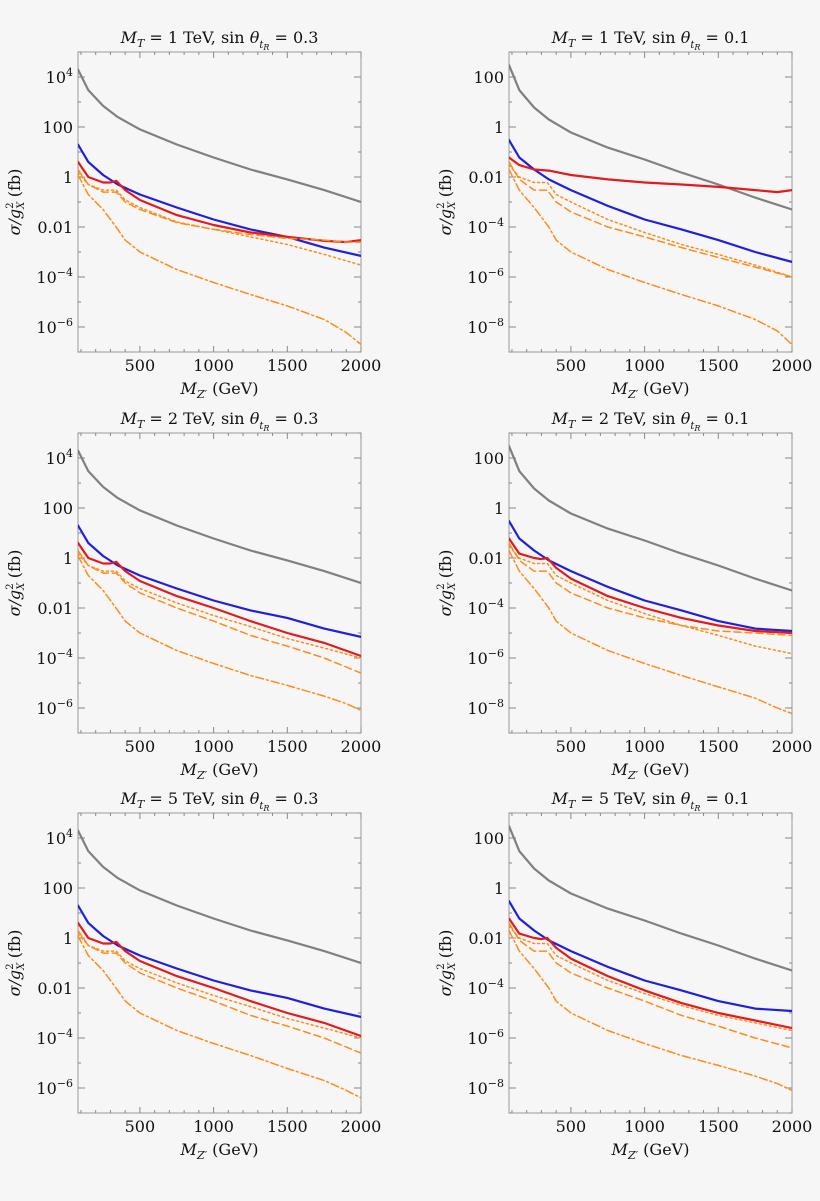 The height and width of the screenshot is (1201, 820). Describe the element at coordinates (219, 40) in the screenshot. I see `chart-title: MT = 1 TeV, sin θtR = 0.3` at that location.